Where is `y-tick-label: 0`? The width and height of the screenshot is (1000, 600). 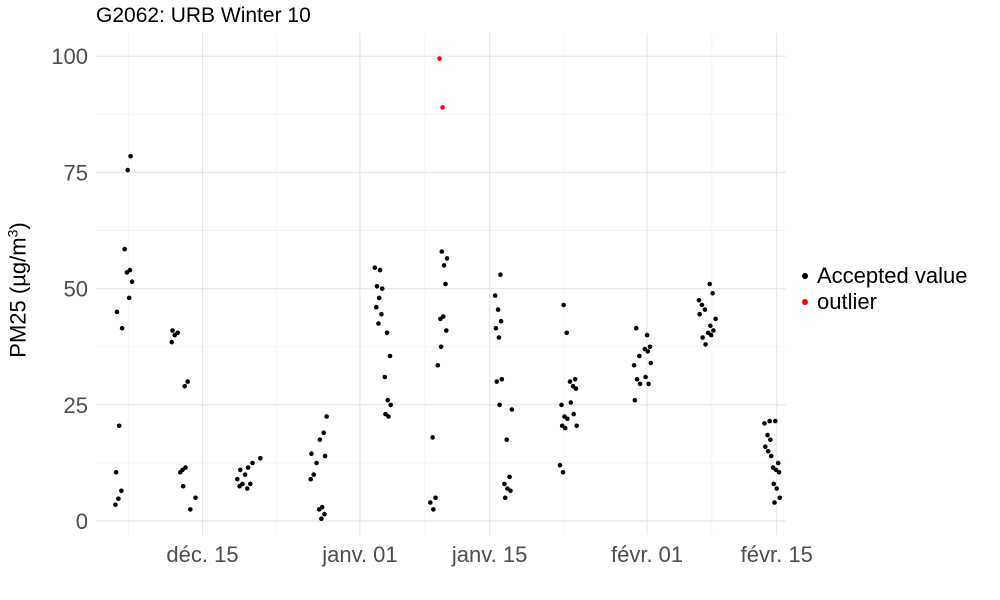
y-tick-label: 0 is located at coordinates (82, 521).